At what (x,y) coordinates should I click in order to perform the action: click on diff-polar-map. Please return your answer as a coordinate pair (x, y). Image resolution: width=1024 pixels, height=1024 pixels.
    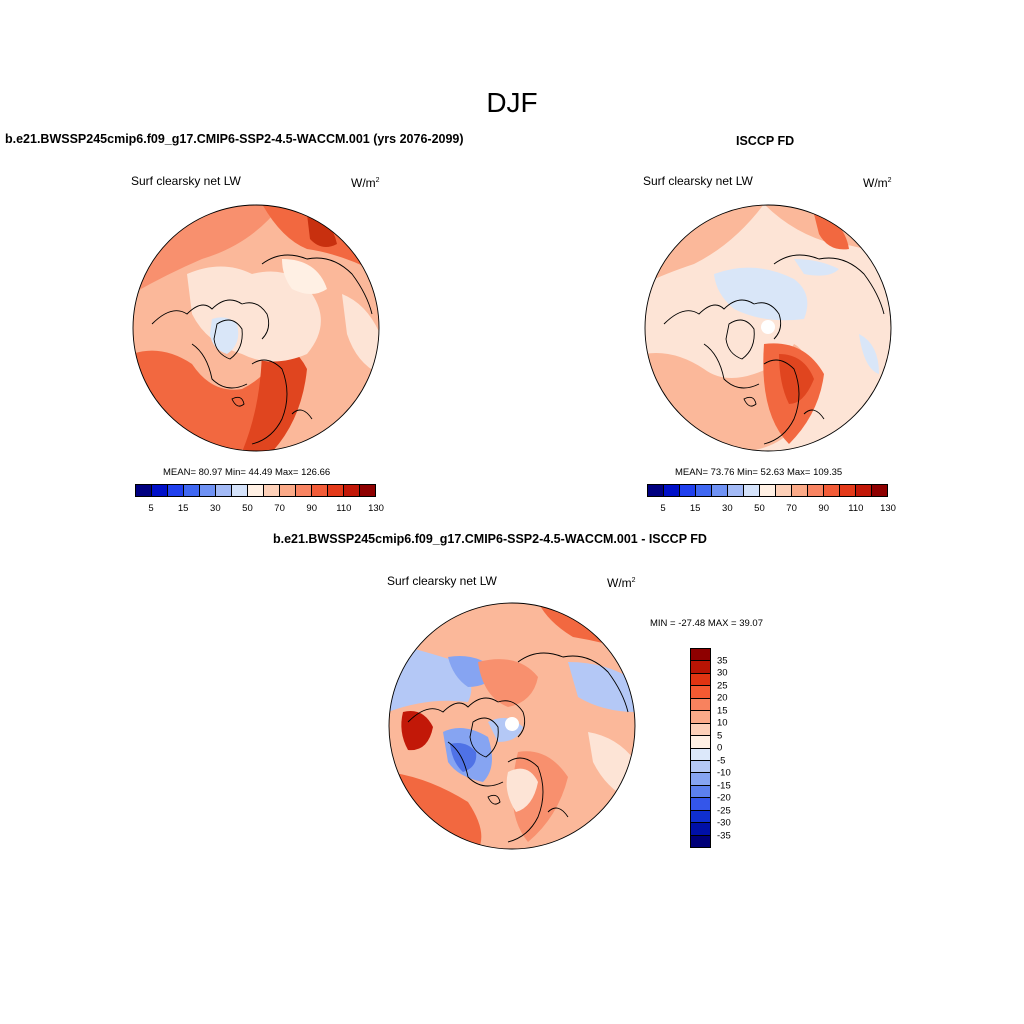
    Looking at the image, I should click on (512, 726).